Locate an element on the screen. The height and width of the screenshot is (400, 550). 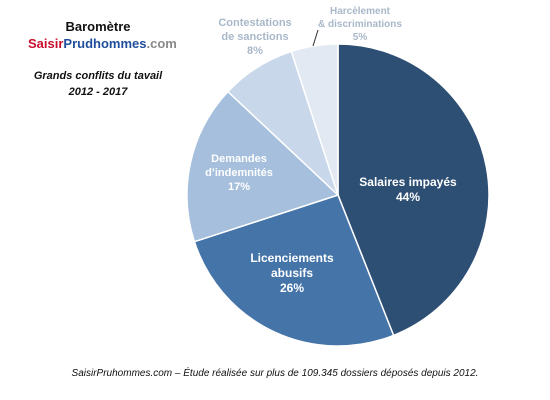
barometer-title: Baromètre is located at coordinates (98, 26).